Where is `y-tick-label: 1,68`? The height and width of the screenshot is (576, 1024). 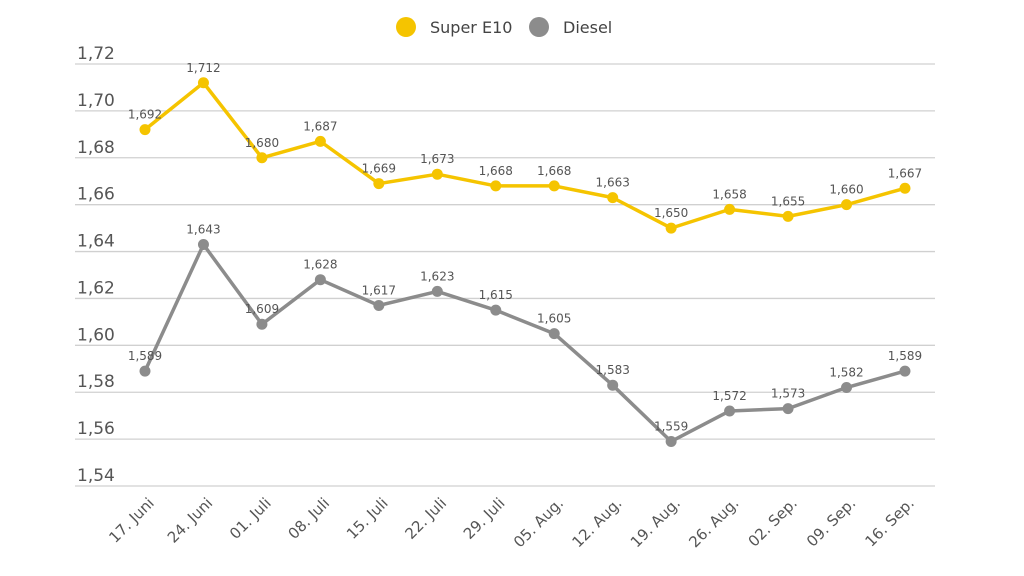 y-tick-label: 1,68 is located at coordinates (96, 148).